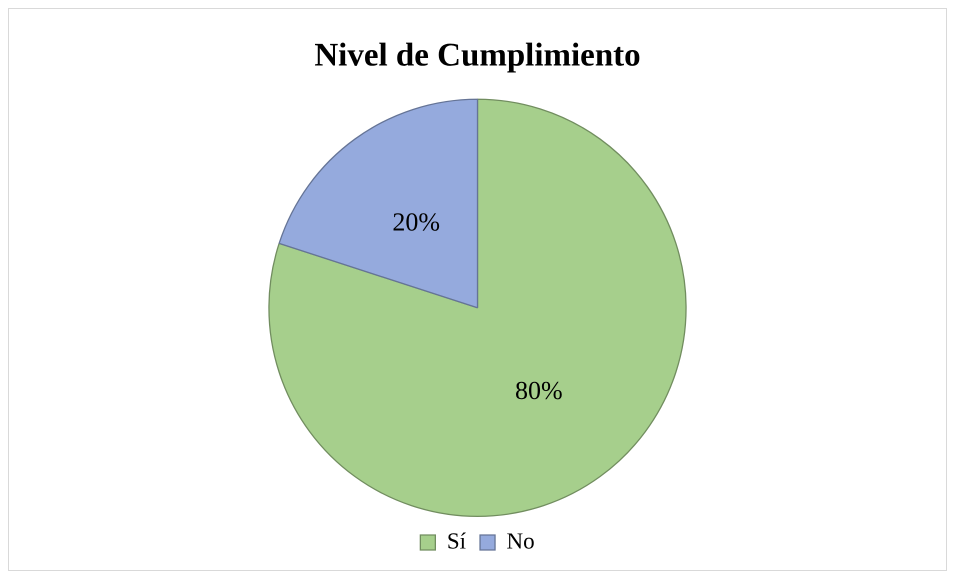 This screenshot has height=579, width=955. Describe the element at coordinates (477, 55) in the screenshot. I see `chart-title: Nivel de Cumplimiento` at that location.